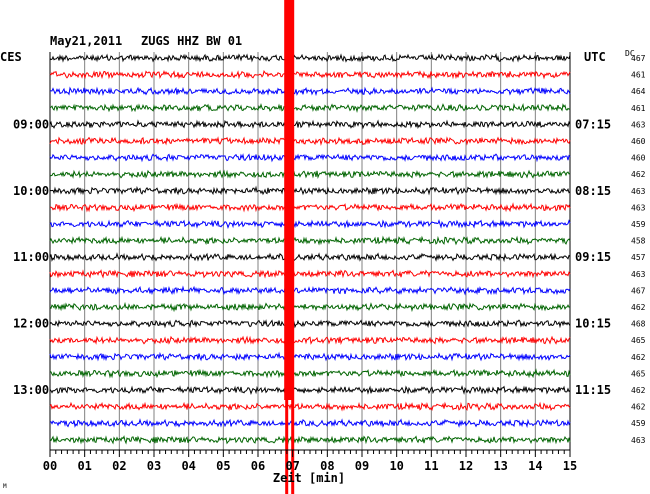 This screenshot has height=494, width=650. What do you see at coordinates (11, 57) in the screenshot?
I see `left-zone-label: CES` at bounding box center [11, 57].